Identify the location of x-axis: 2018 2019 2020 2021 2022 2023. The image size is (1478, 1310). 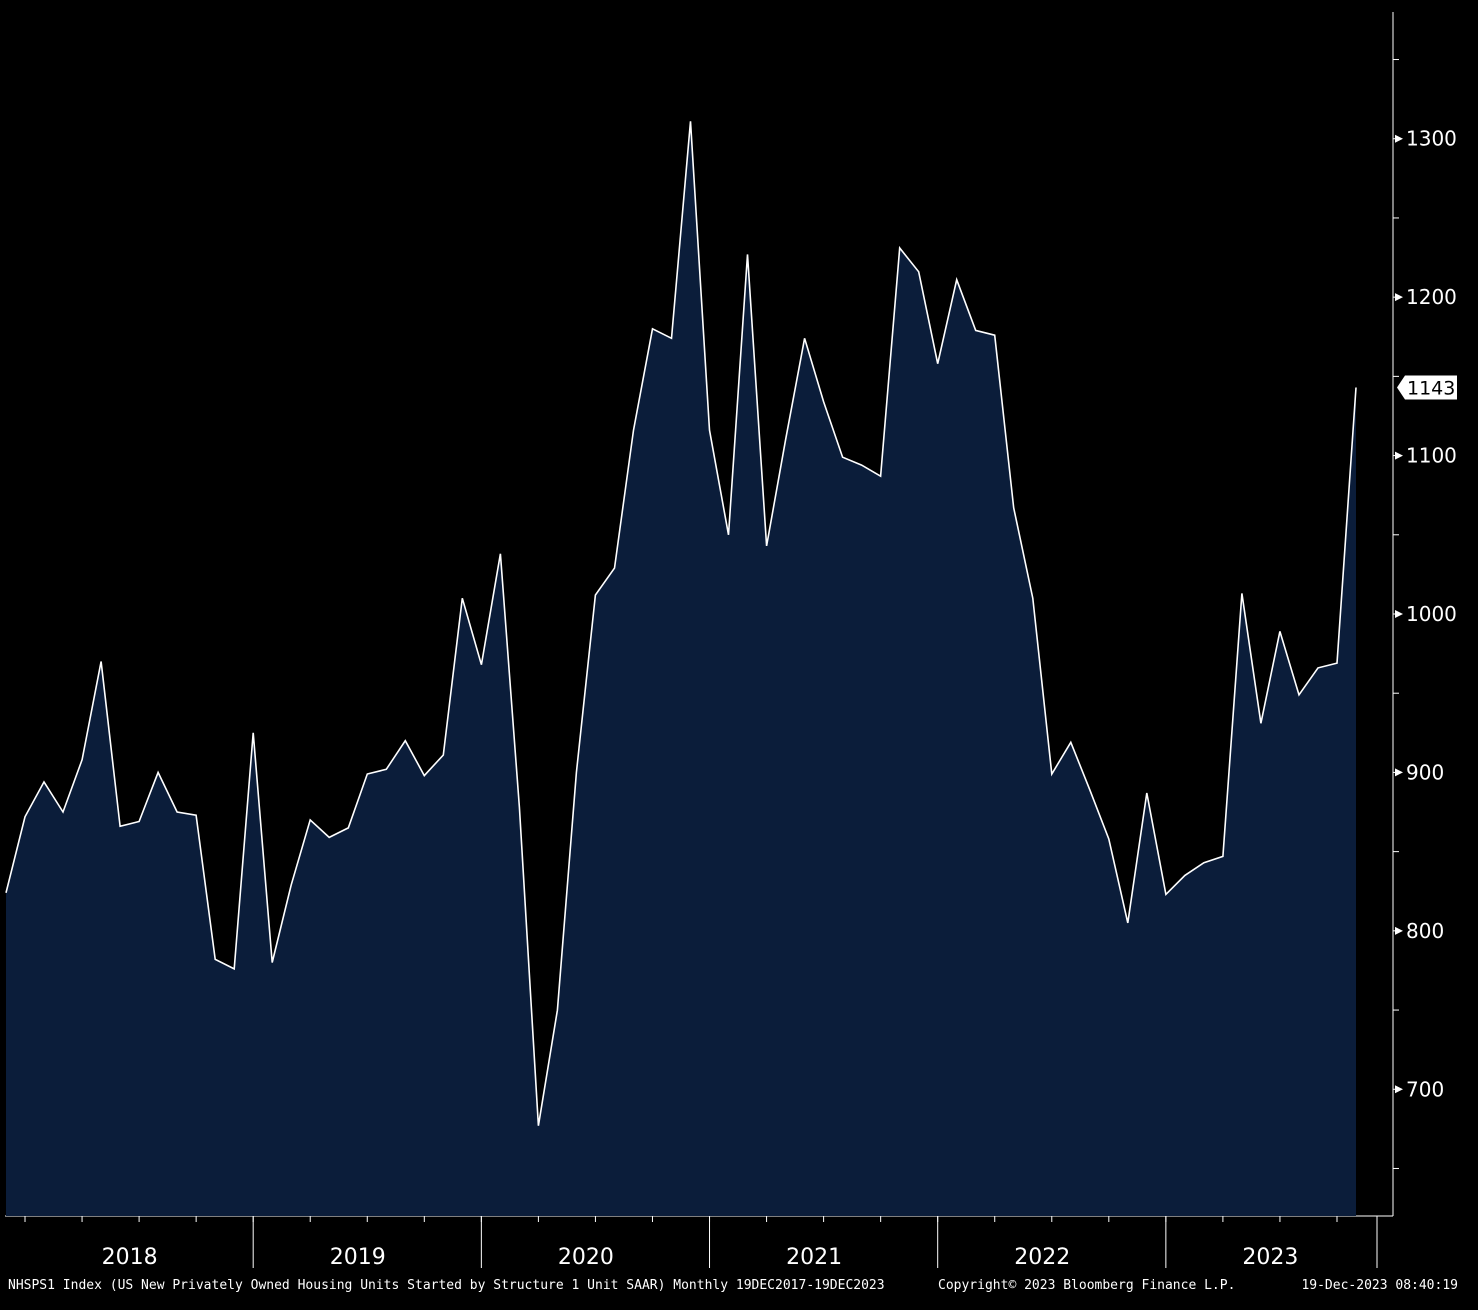
(701, 1243).